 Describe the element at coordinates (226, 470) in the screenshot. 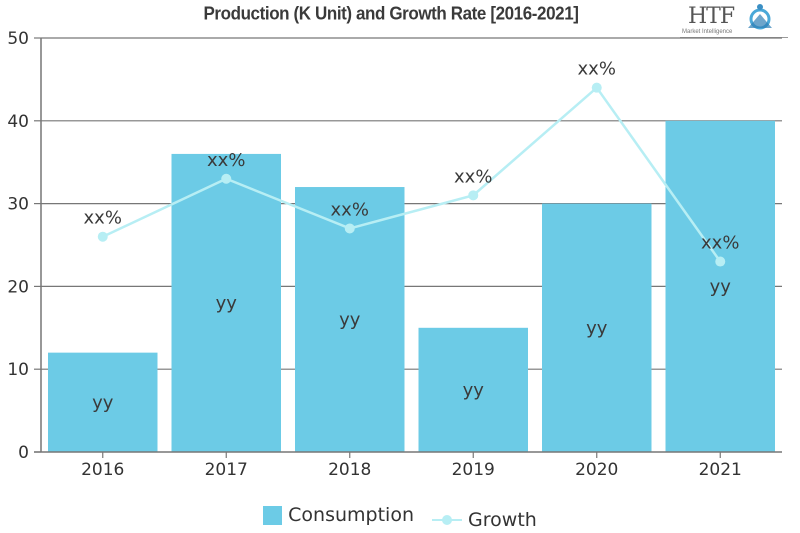

I see `x-tick-label: 2017` at that location.